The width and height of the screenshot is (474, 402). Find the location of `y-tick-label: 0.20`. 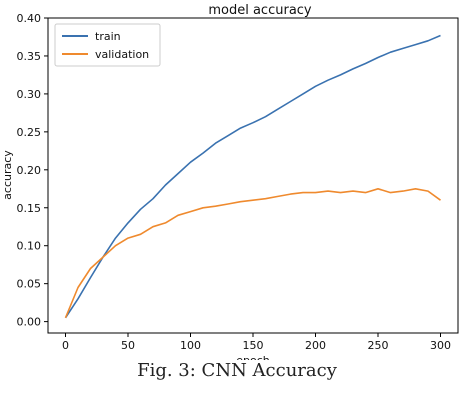

y-tick-label: 0.20 is located at coordinates (29, 170).